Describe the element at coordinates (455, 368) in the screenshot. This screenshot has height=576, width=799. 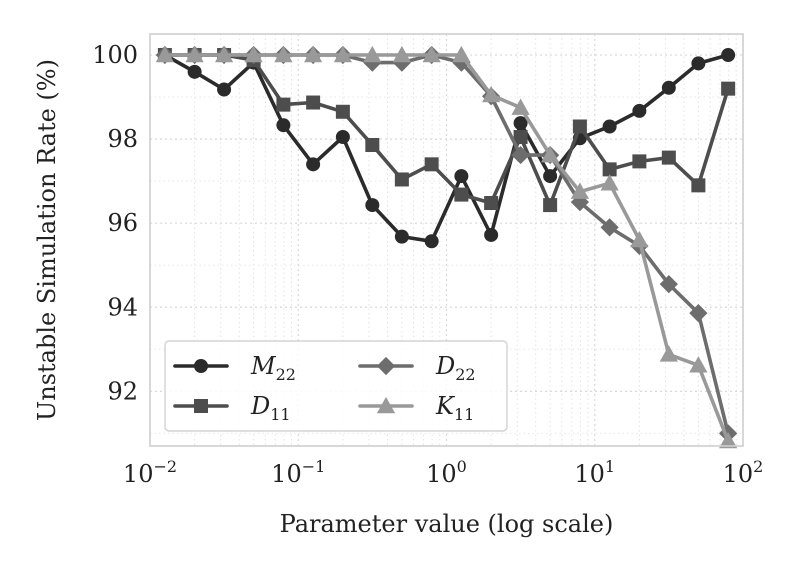
I see `legend-label: D22` at that location.